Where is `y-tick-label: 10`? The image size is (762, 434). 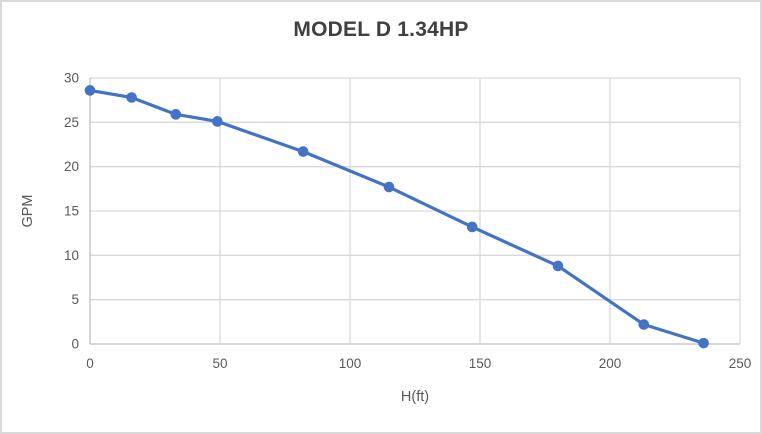
y-tick-label: 10 is located at coordinates (71, 255).